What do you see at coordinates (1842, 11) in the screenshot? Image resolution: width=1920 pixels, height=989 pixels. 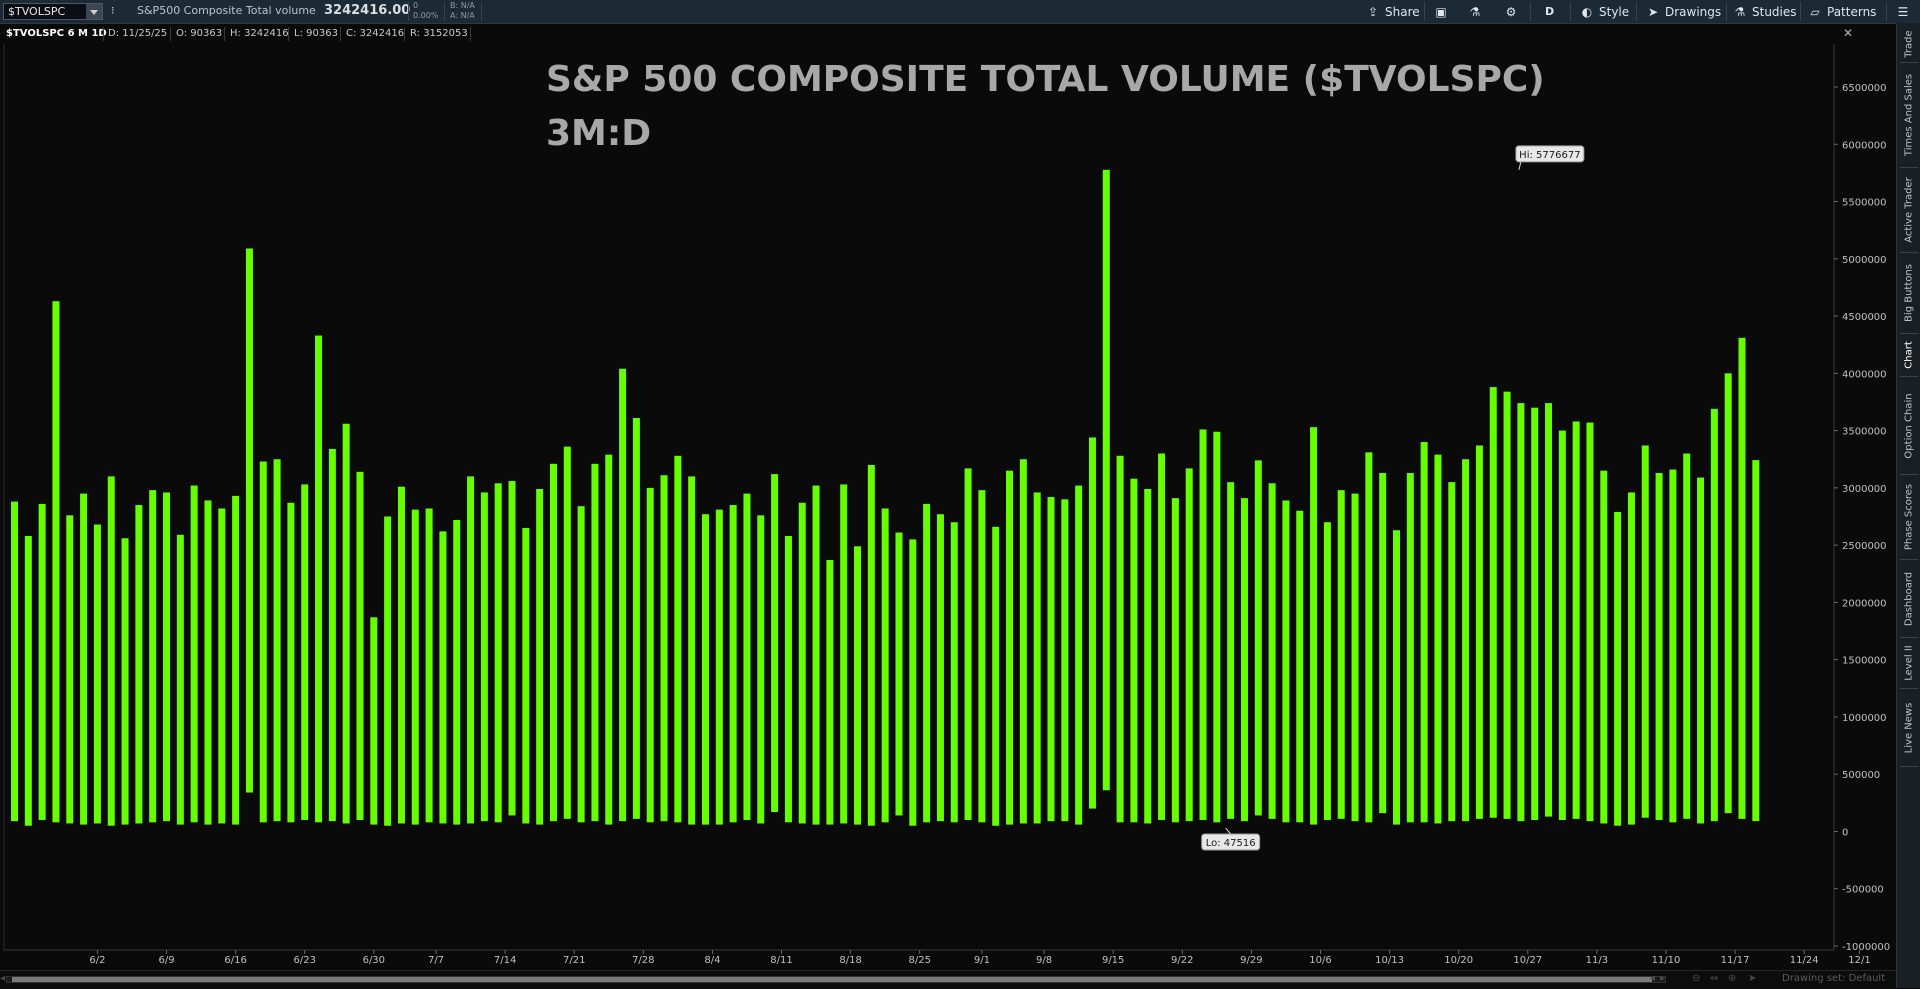 I see `patterns-button: ▱ Patterns` at bounding box center [1842, 11].